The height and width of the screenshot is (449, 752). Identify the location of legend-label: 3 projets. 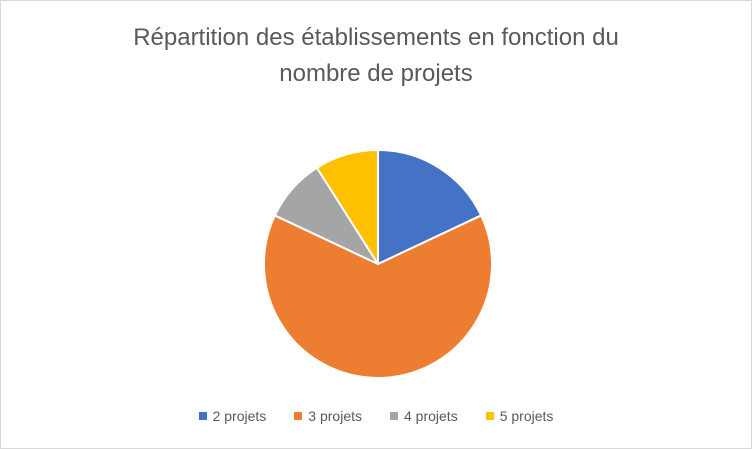
(335, 416).